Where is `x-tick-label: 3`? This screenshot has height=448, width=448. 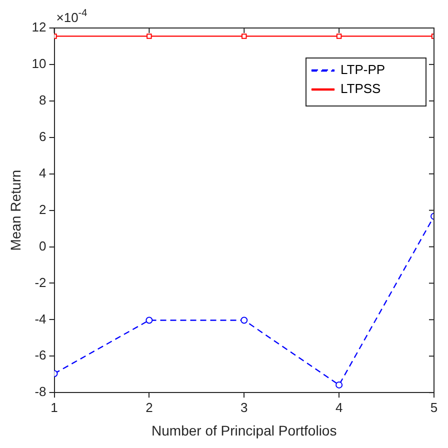
x-tick-label: 3 is located at coordinates (244, 407).